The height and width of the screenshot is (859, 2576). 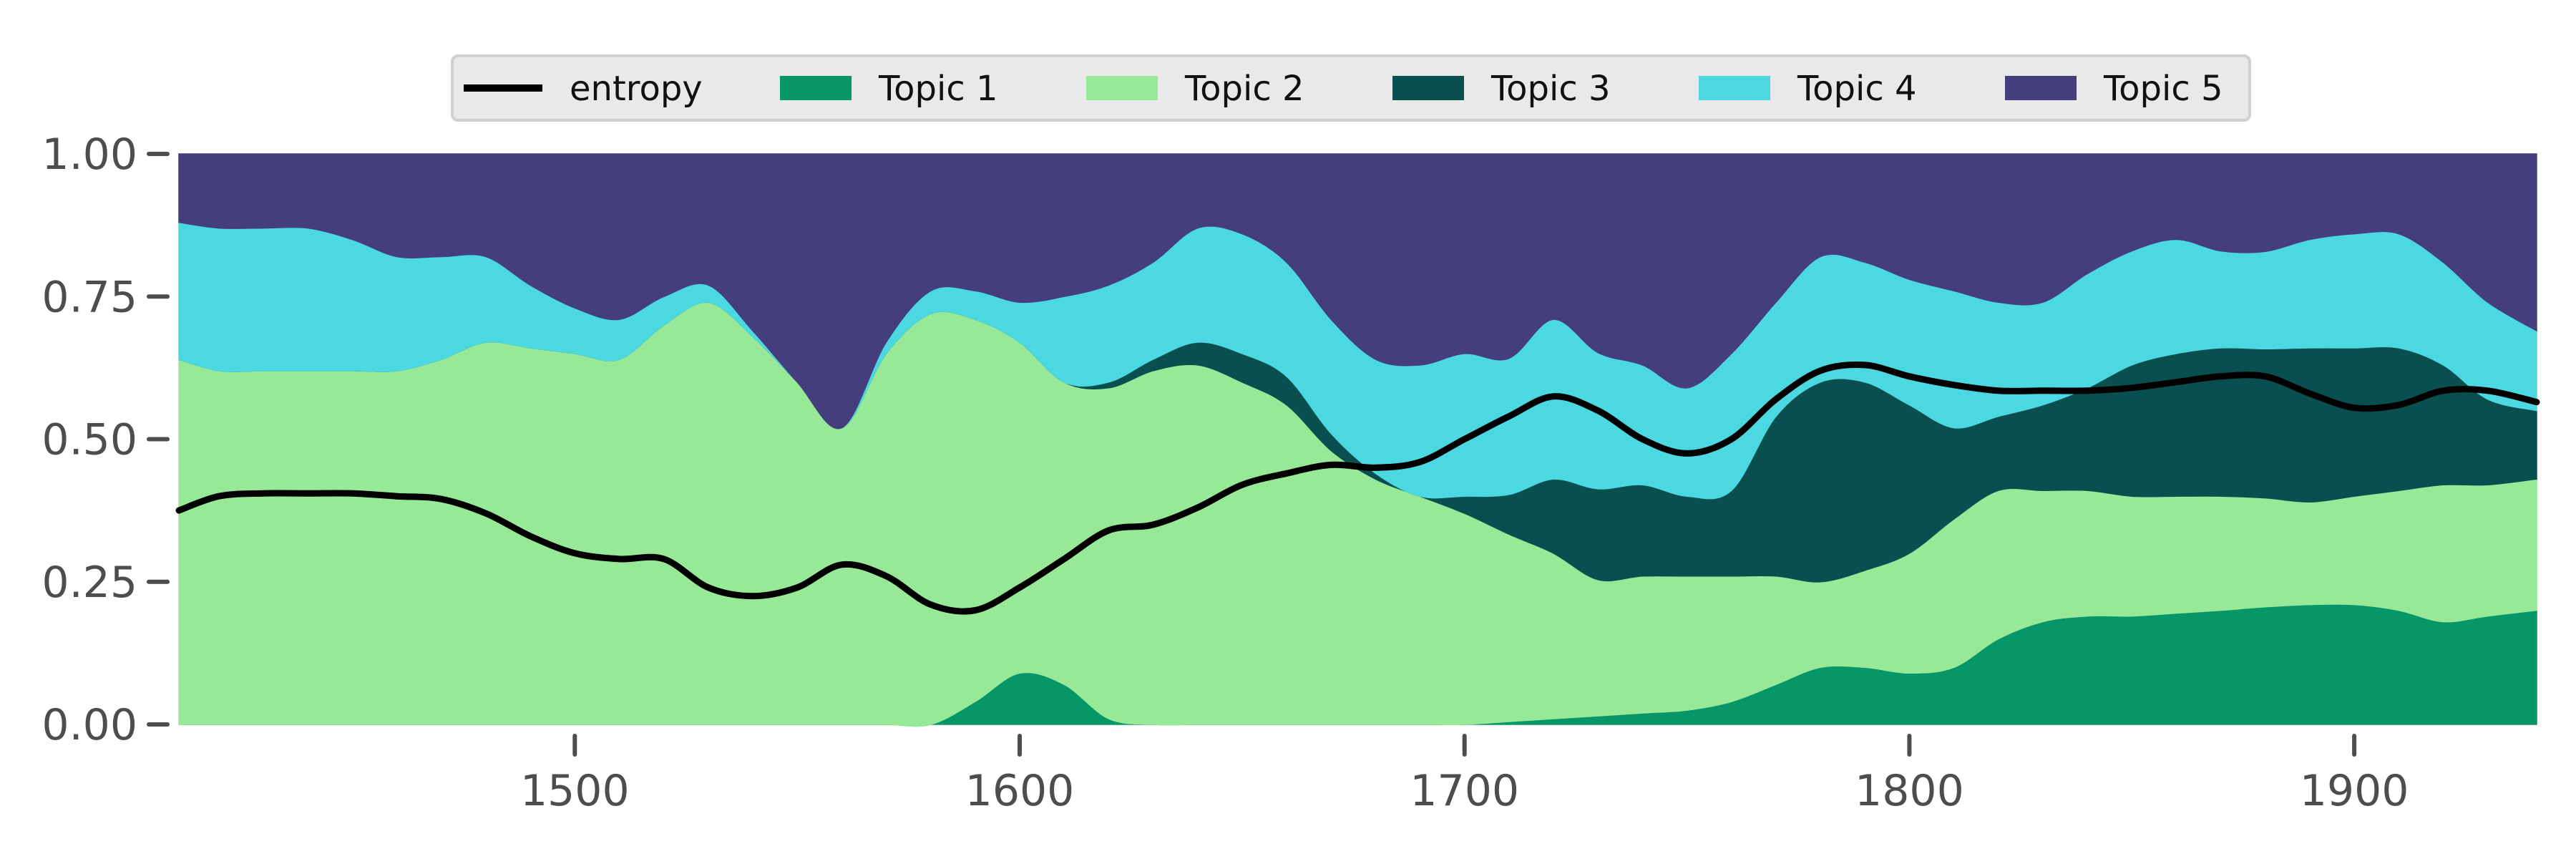 What do you see at coordinates (89, 725) in the screenshot?
I see `y-tick-label: 0.00` at bounding box center [89, 725].